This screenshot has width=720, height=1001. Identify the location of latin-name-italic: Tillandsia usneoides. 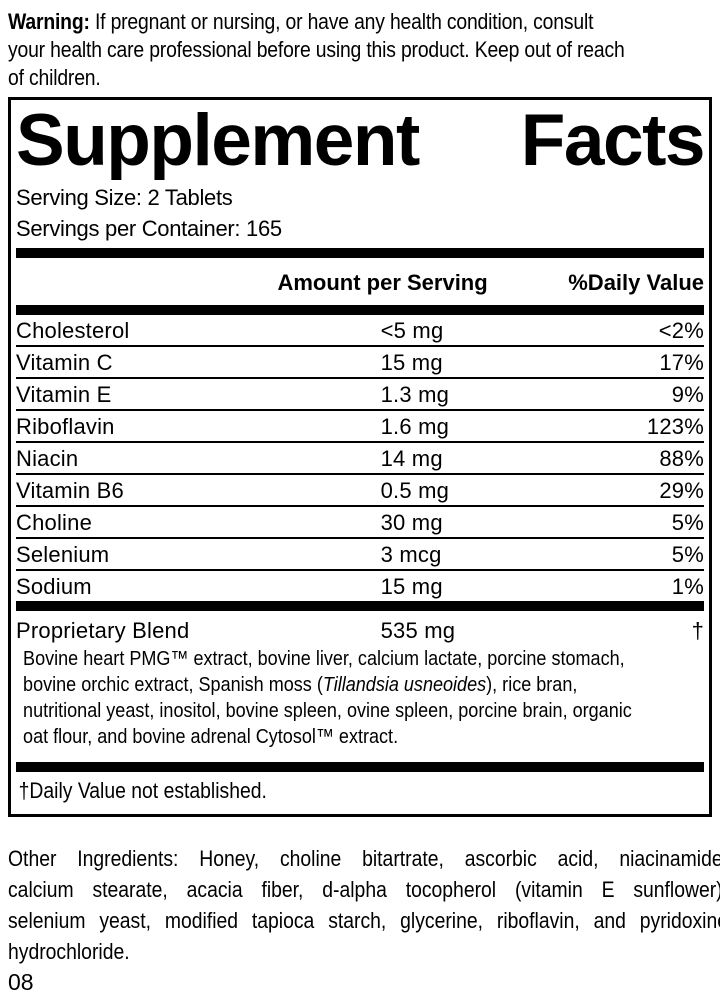
(404, 684).